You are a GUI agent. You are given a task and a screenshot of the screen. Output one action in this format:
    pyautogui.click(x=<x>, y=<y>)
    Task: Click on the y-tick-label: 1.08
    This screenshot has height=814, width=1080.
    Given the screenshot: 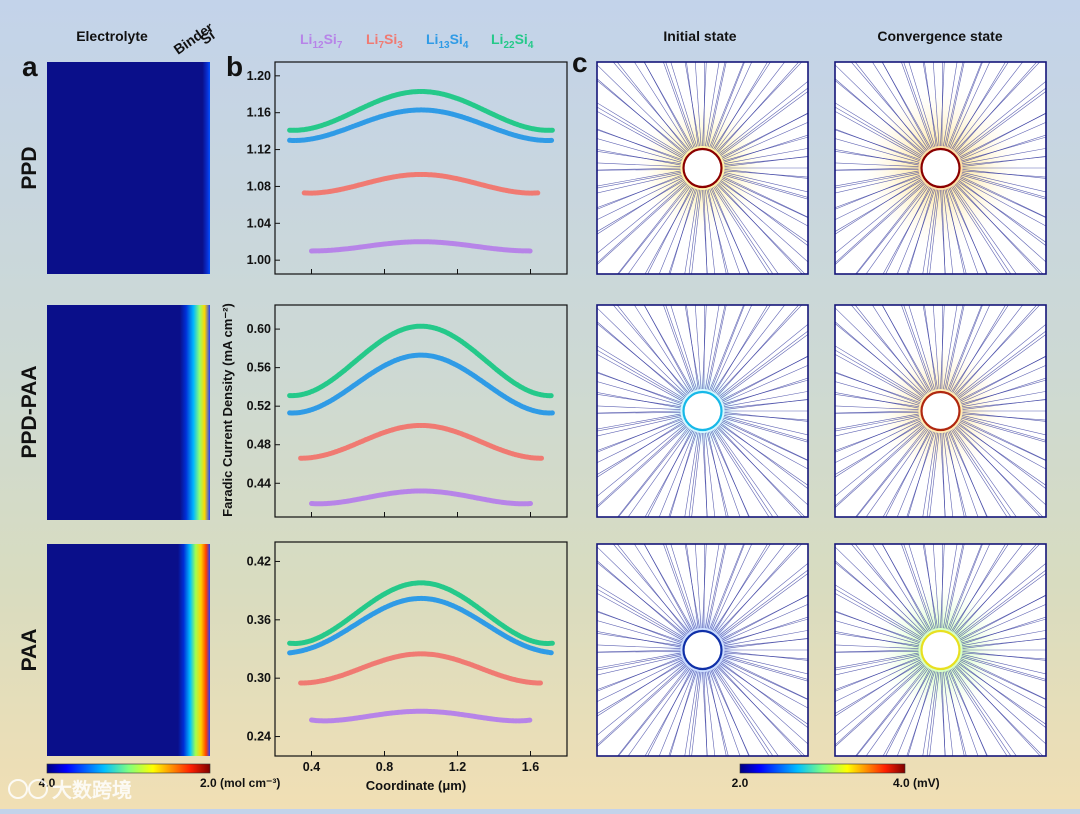 What is the action you would take?
    pyautogui.click(x=259, y=186)
    